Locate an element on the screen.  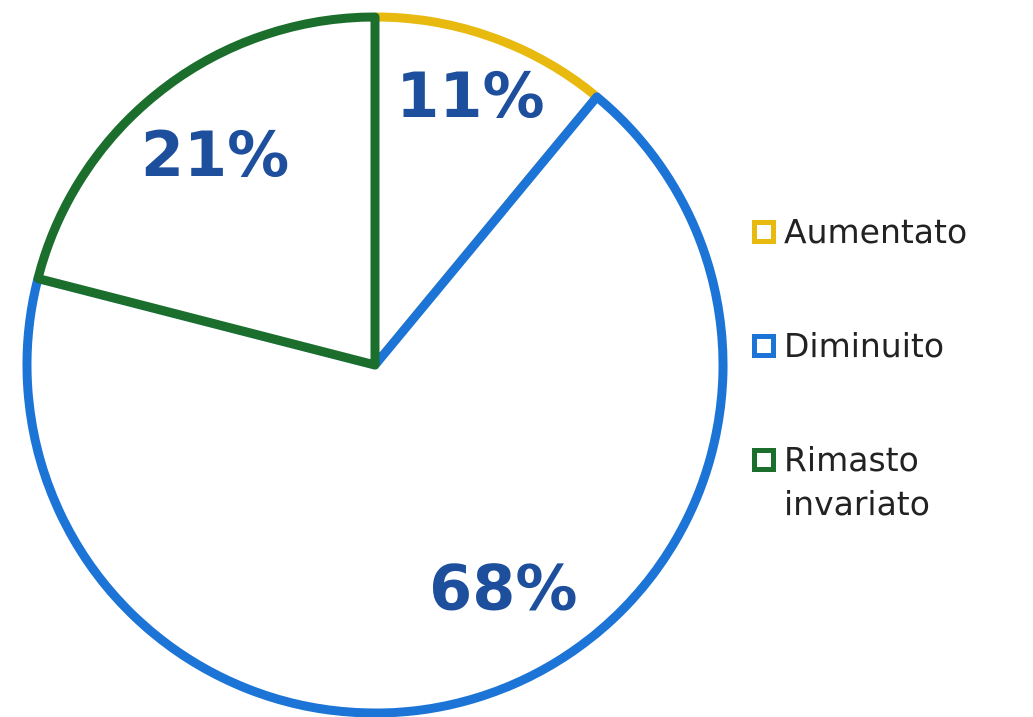
data-label: 11% is located at coordinates (470, 95).